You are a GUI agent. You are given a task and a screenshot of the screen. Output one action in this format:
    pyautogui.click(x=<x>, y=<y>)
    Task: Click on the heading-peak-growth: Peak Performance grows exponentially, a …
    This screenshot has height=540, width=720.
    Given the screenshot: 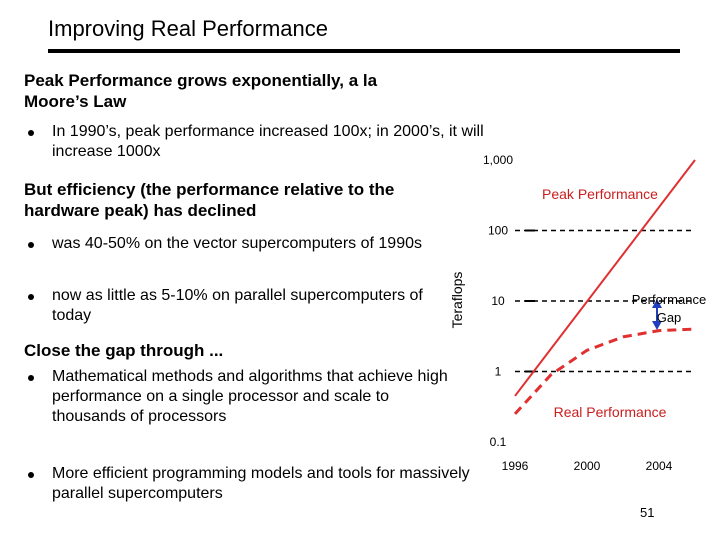 What is the action you would take?
    pyautogui.click(x=201, y=91)
    